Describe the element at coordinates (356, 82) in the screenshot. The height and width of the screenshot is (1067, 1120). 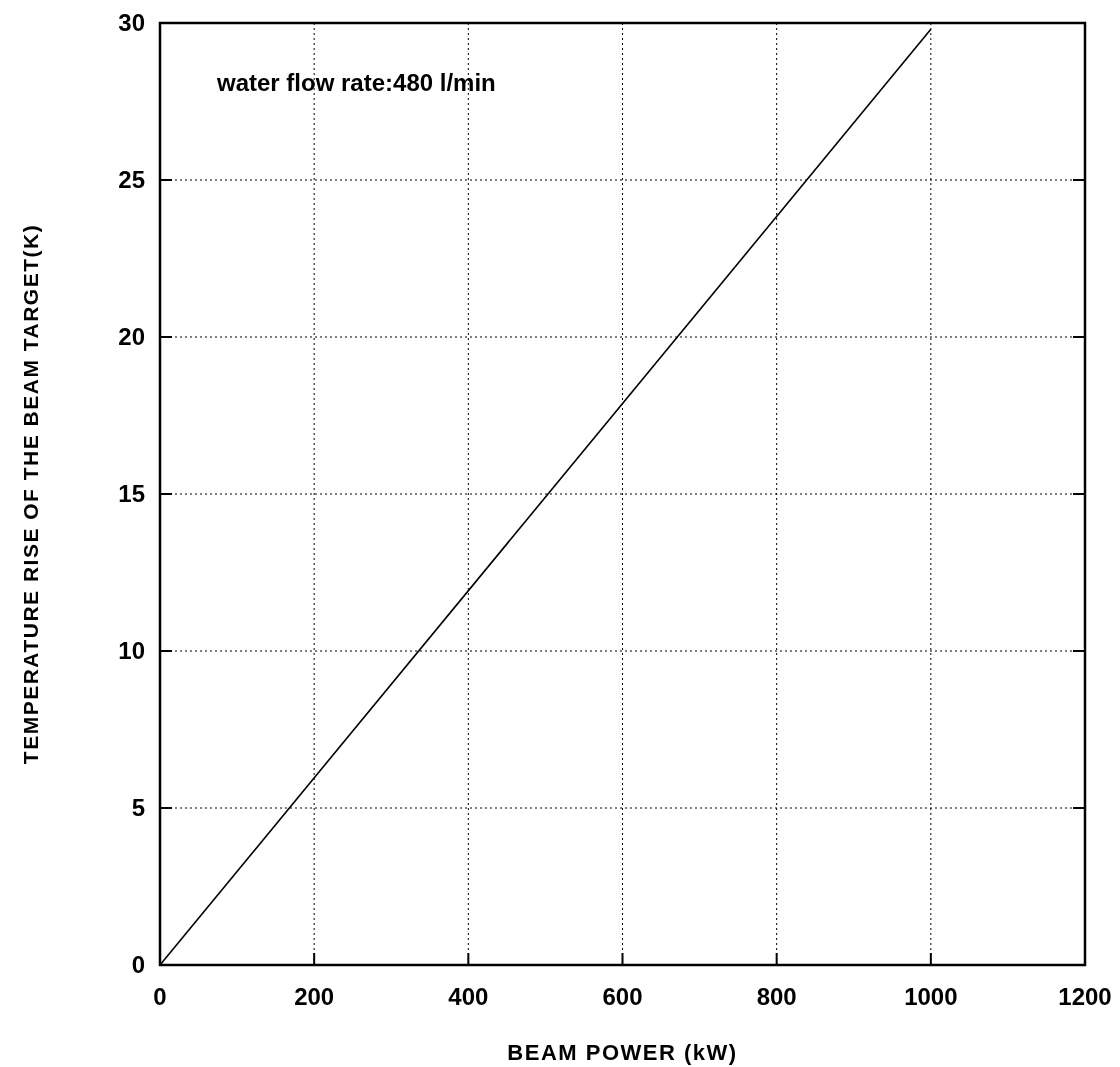
I see `annotation: water flow rate:480 l/min` at that location.